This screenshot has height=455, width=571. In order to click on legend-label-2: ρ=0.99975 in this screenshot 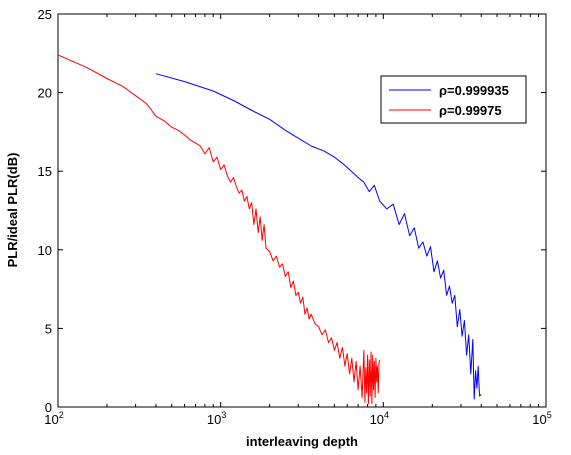, I will do `click(470, 110)`.